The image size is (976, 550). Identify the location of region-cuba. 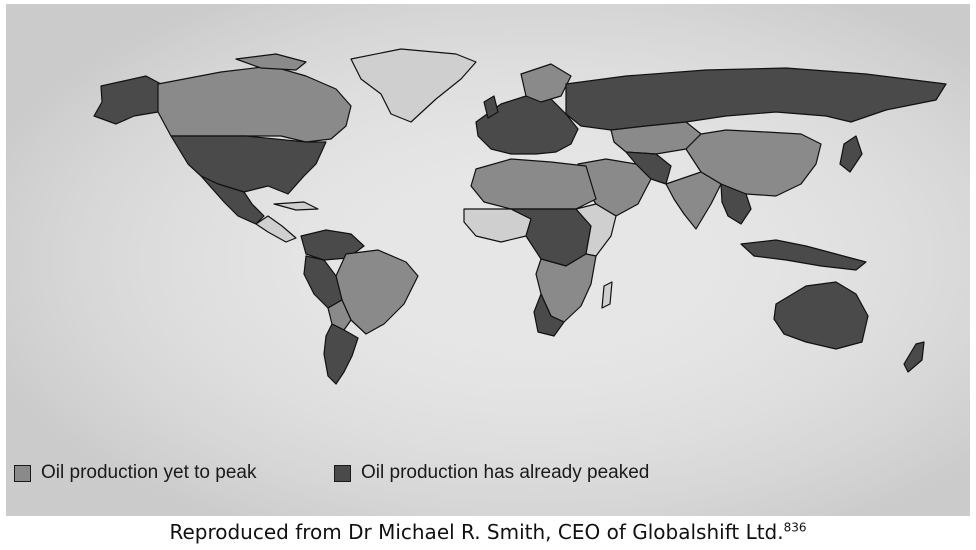
(296, 206).